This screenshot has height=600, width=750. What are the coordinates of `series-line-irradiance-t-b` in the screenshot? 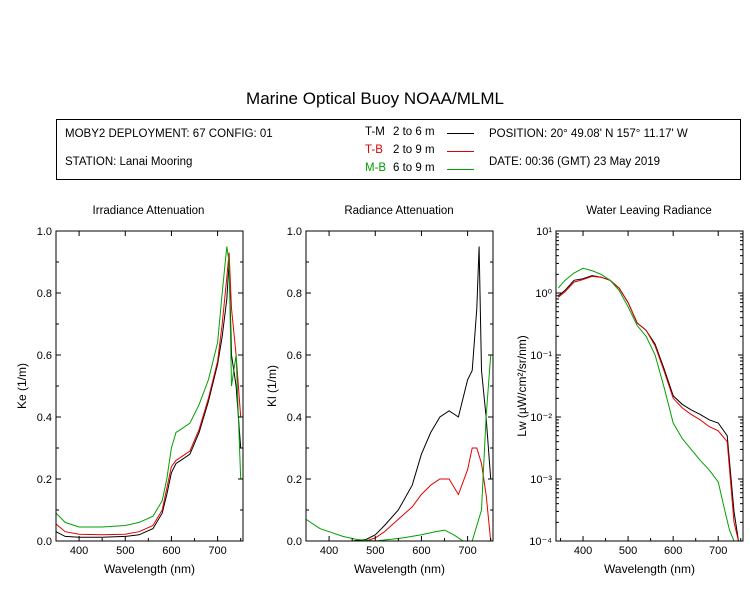 It's located at (149, 394).